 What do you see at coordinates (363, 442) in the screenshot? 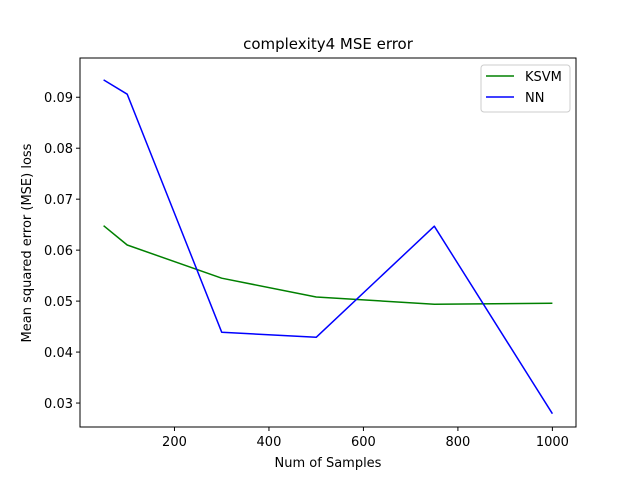
I see `x-tick-label: 600` at bounding box center [363, 442].